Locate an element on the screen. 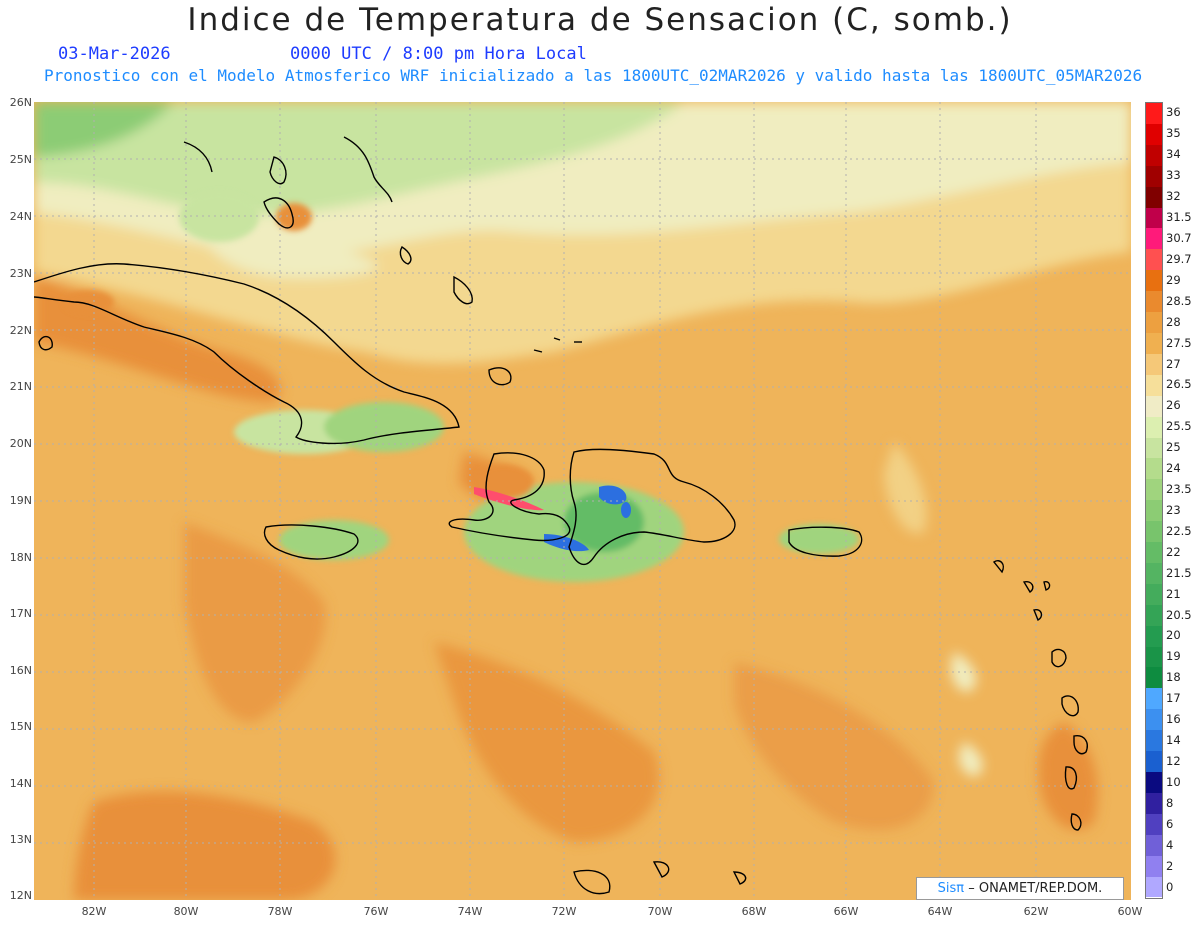  colorbar-label: 31.5 is located at coordinates (1179, 217).